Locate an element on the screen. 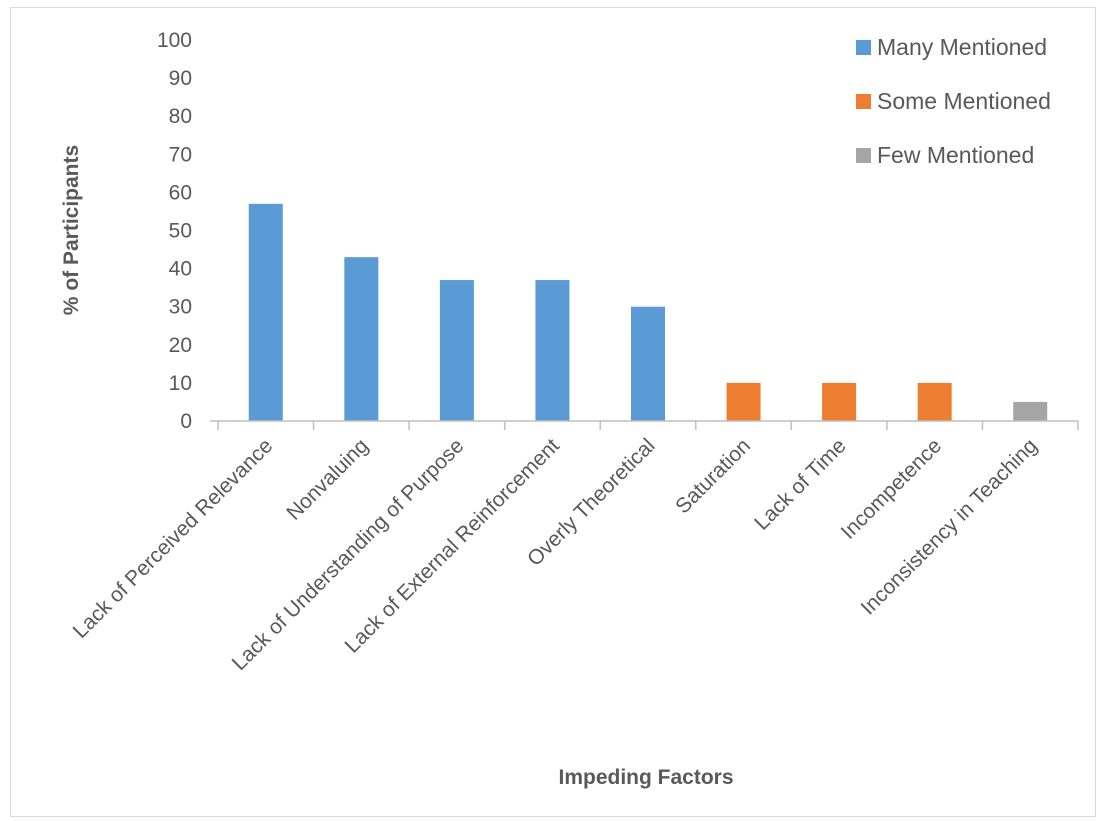  legend-label: Many Mentioned is located at coordinates (962, 47).